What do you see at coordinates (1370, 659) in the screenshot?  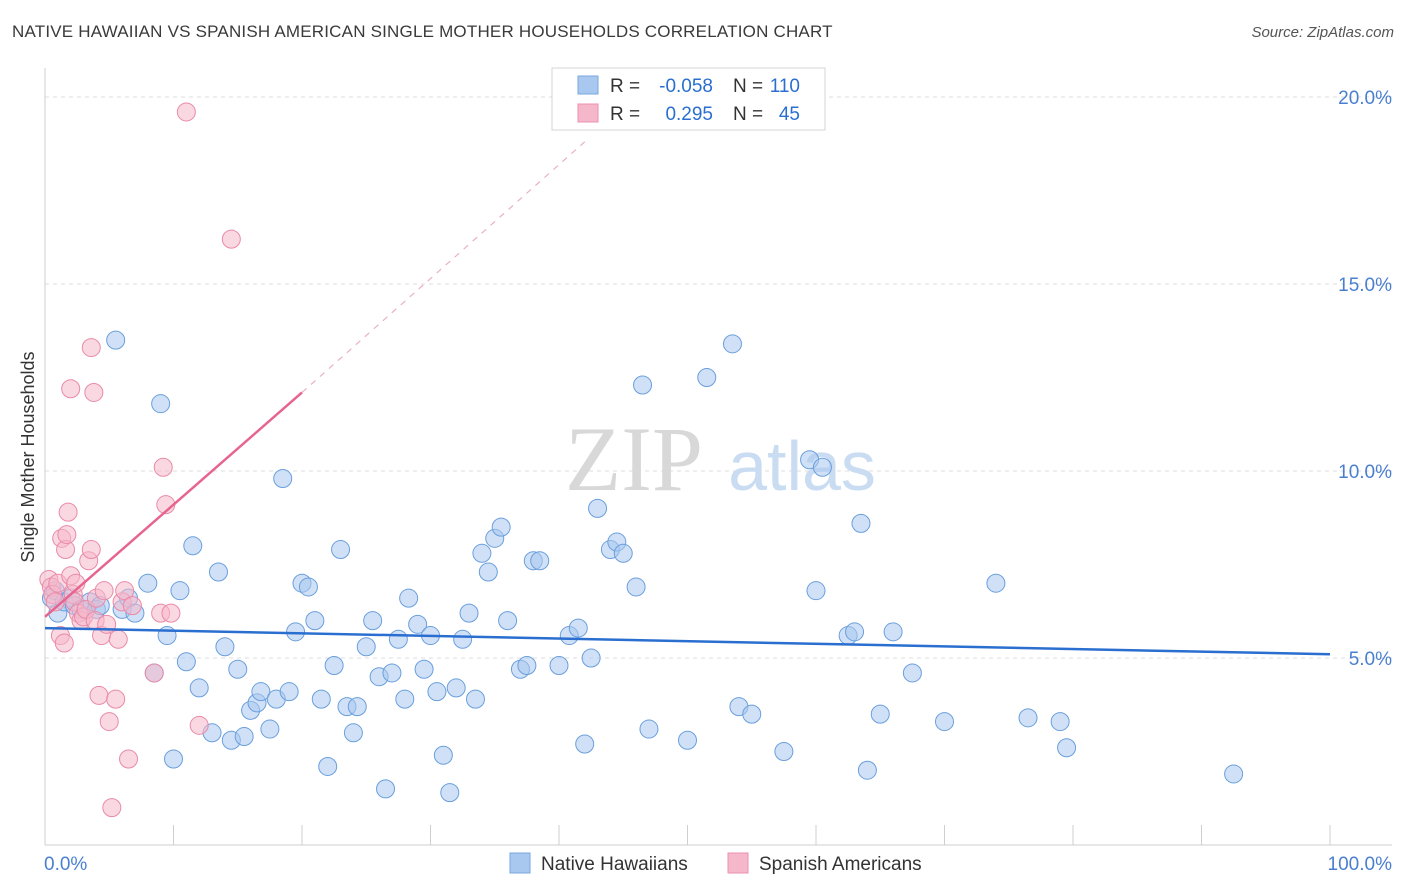 I see `y-tick-label: 5.0%` at bounding box center [1370, 659].